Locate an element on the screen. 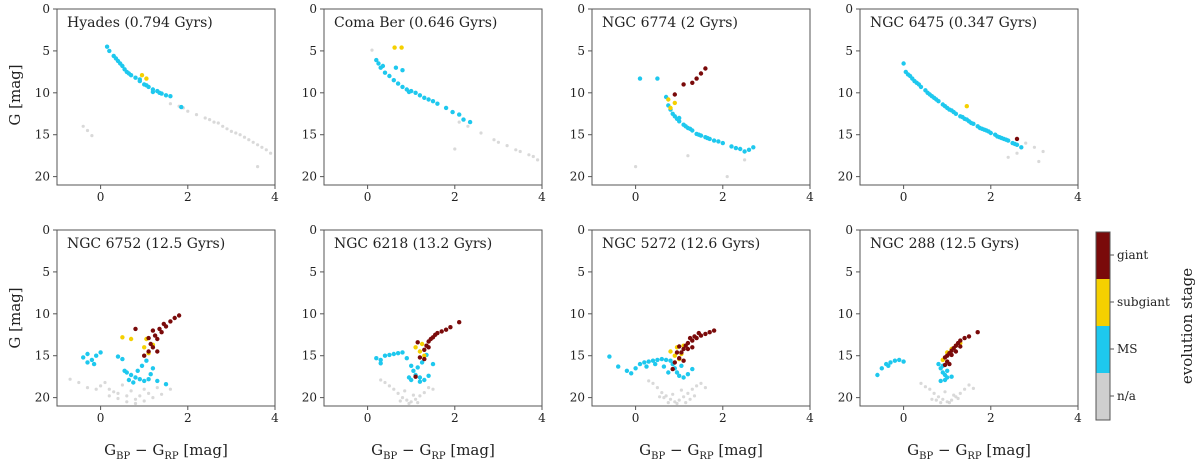 The width and height of the screenshot is (1200, 466). ylabel-bottom: G [mag] is located at coordinates (15, 317).